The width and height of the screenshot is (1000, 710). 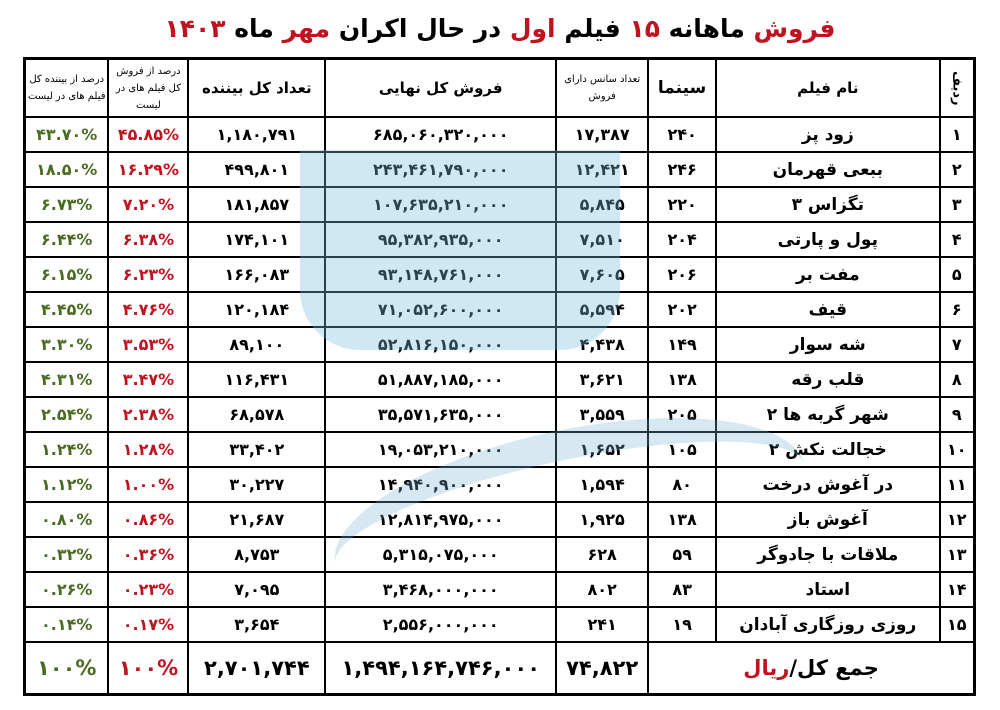 What do you see at coordinates (257, 309) in the screenshot?
I see `cell-viewers: ۱۲۰,۱۸۴` at bounding box center [257, 309].